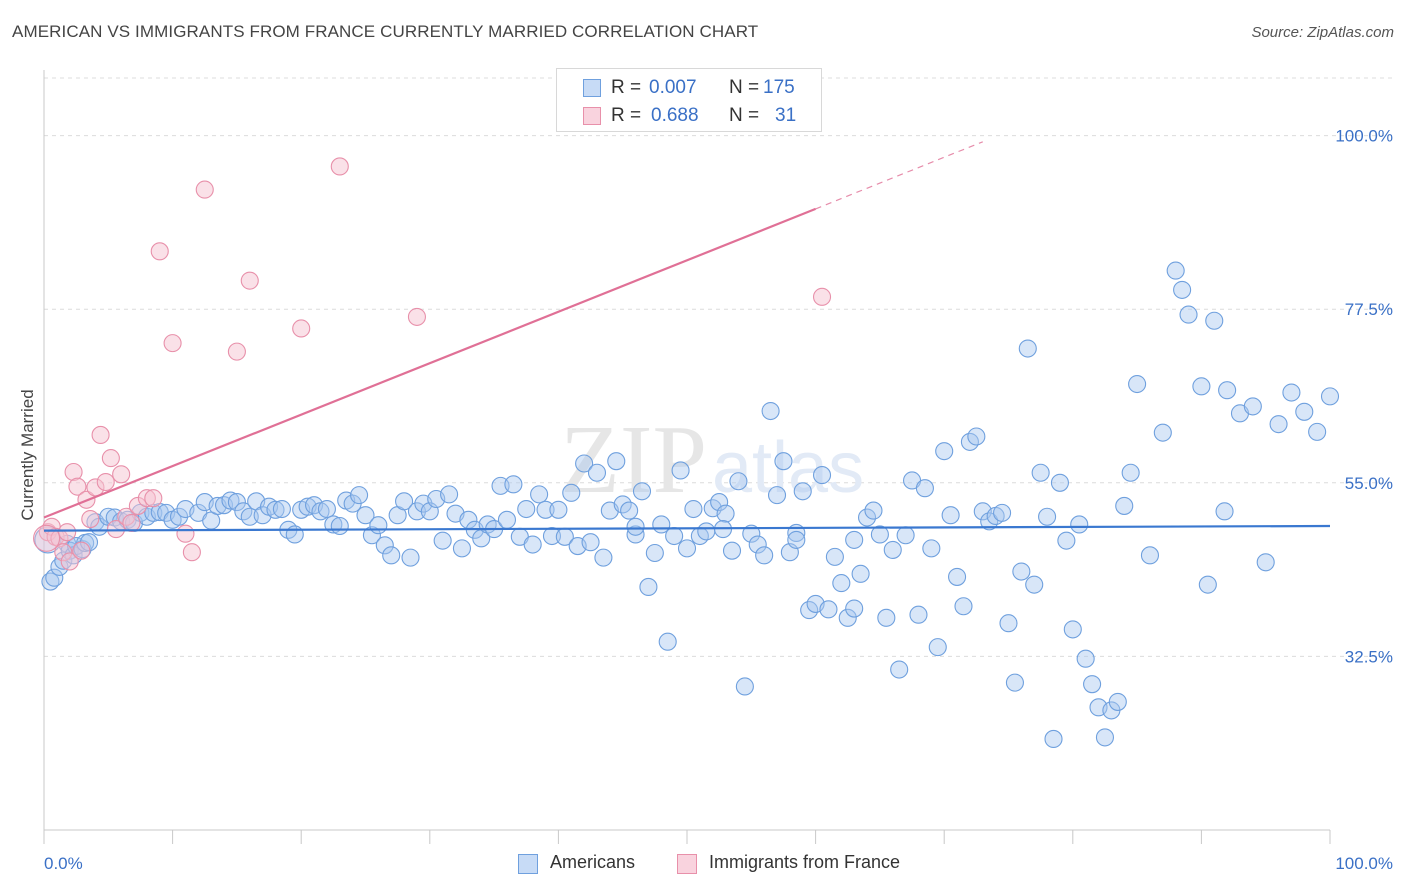  What do you see at coordinates (689, 100) in the screenshot?
I see `stats-legend: R = 0.007 N = 175 R = 0.688 N = 31` at bounding box center [689, 100].